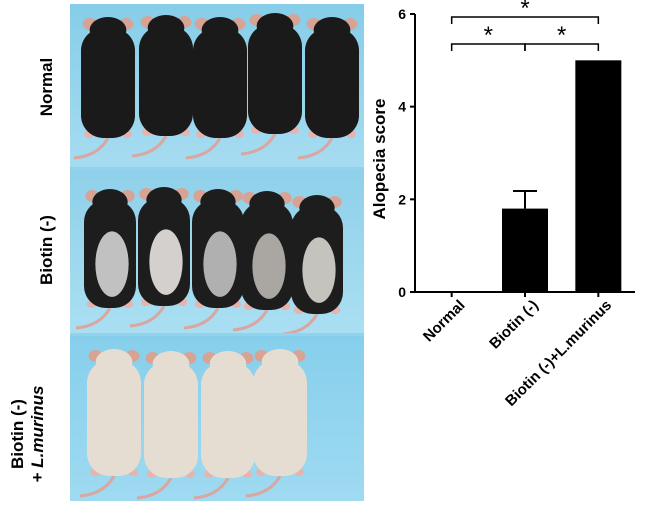 The image size is (659, 511). I want to click on significance-star-3: *, so click(561, 35).